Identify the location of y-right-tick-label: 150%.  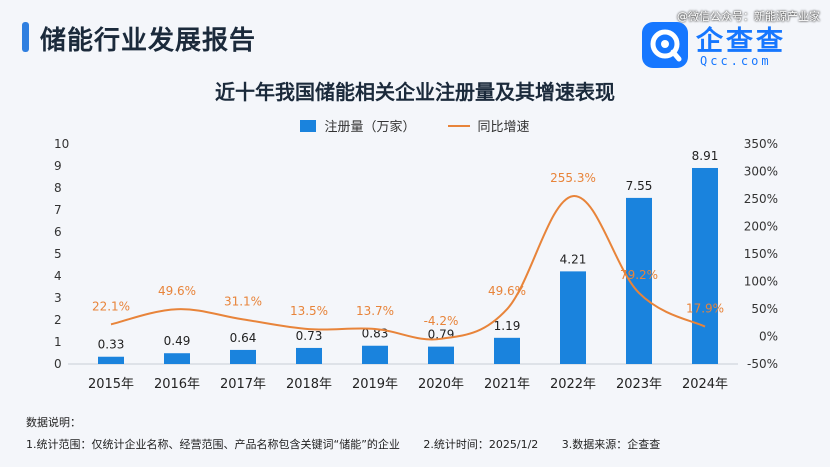
(761, 254).